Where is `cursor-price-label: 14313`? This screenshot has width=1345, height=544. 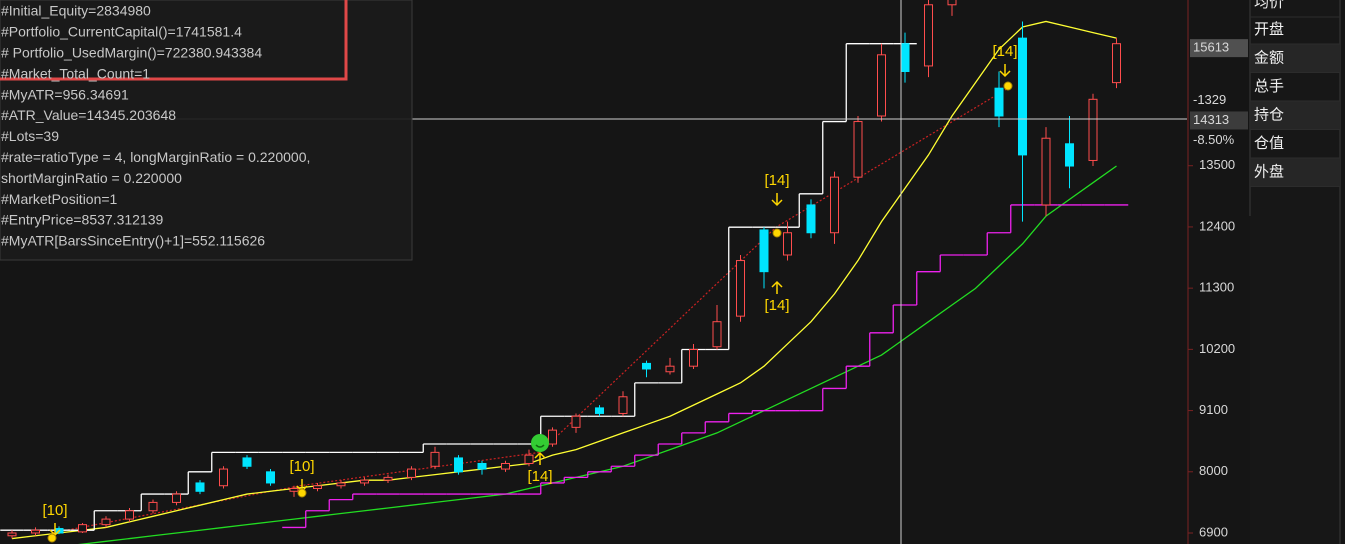 cursor-price-label: 14313 is located at coordinates (1211, 119).